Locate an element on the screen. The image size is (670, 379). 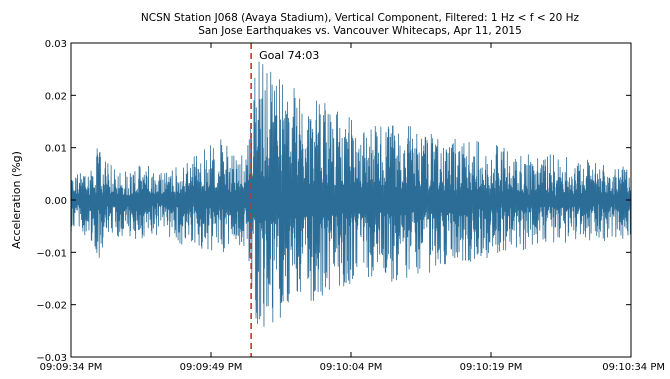
y-tick-label-1: 0.02 is located at coordinates (56, 96).